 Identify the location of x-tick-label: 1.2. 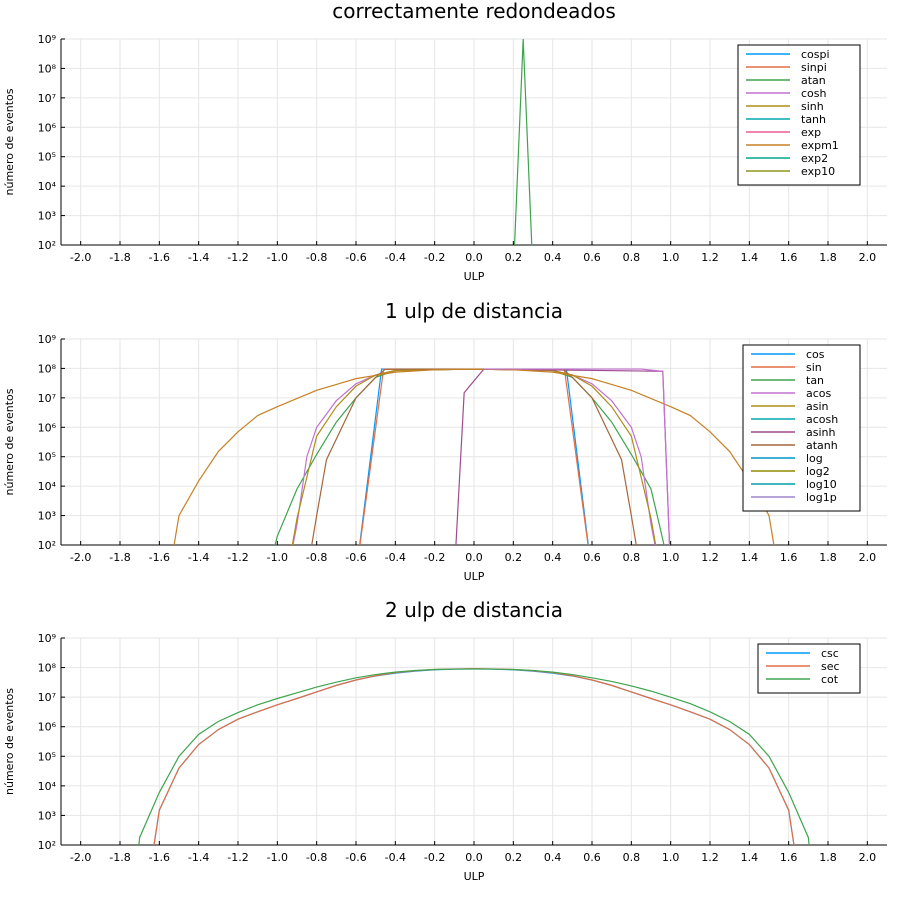
(710, 857).